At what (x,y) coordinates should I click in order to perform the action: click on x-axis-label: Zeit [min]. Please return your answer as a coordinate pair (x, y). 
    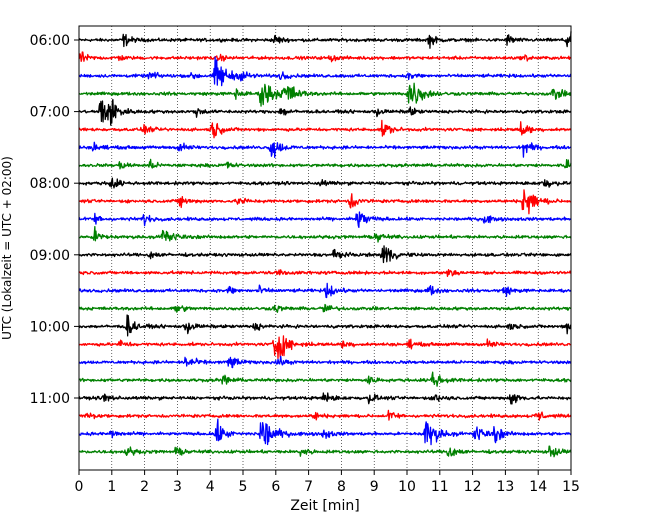
    Looking at the image, I should click on (324, 506).